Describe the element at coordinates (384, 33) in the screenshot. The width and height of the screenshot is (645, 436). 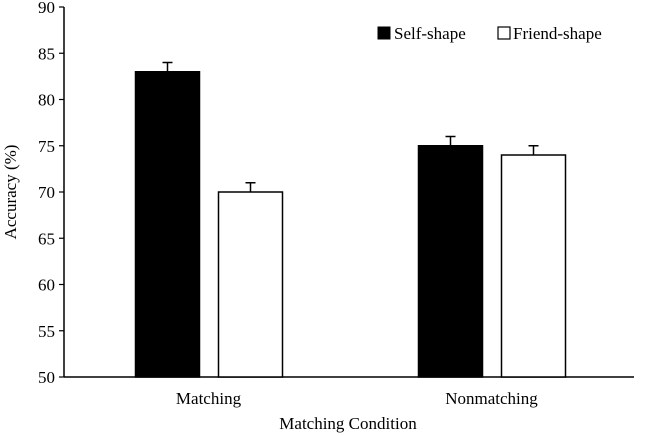
I see `legend-swatch-self-shape` at that location.